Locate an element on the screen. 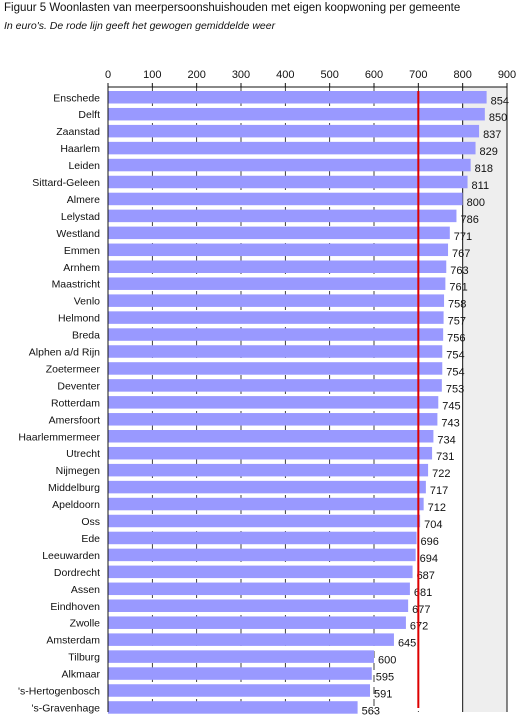  category-label: Zaanstad is located at coordinates (78, 132).